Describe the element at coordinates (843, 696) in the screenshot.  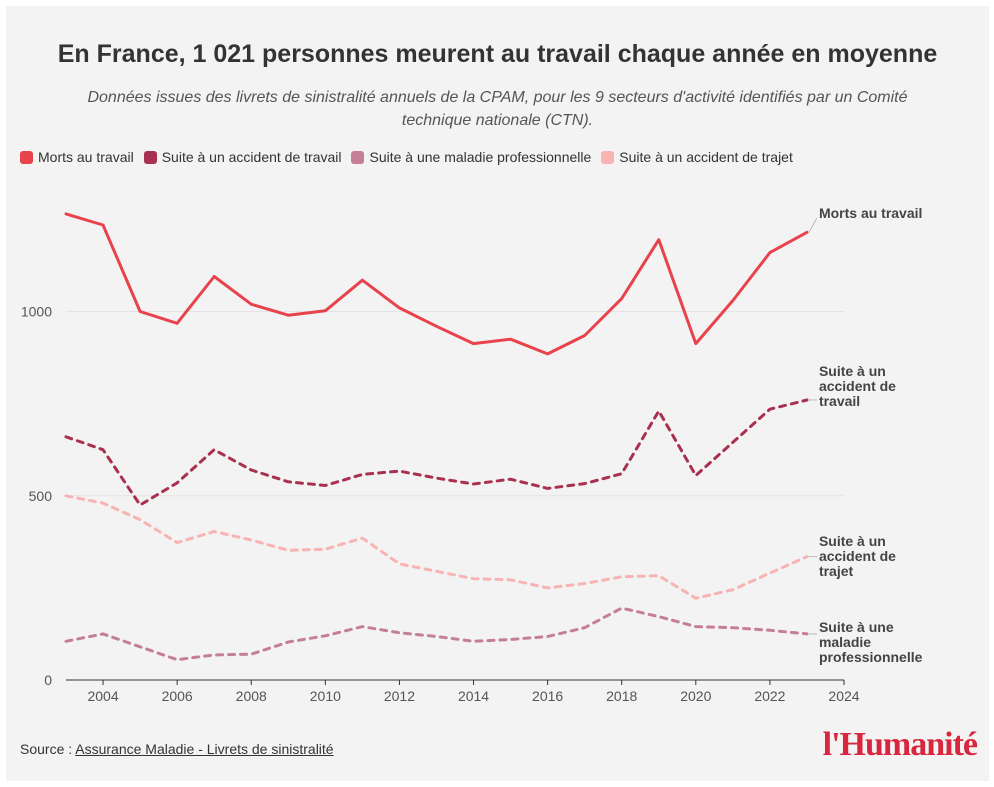
I see `x-tick-label: 2024` at that location.